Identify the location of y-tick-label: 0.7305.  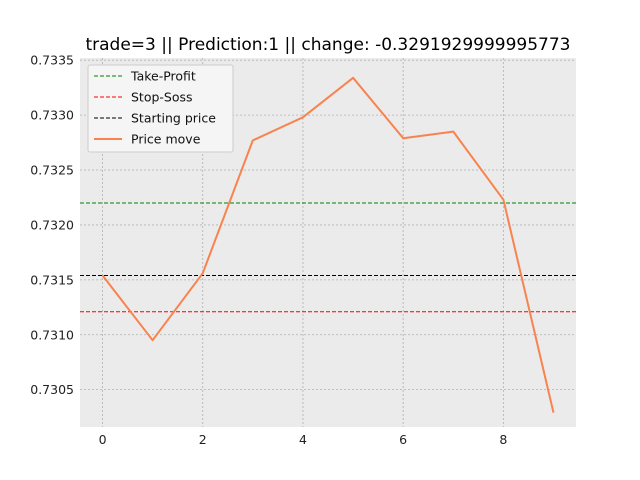
(52, 389).